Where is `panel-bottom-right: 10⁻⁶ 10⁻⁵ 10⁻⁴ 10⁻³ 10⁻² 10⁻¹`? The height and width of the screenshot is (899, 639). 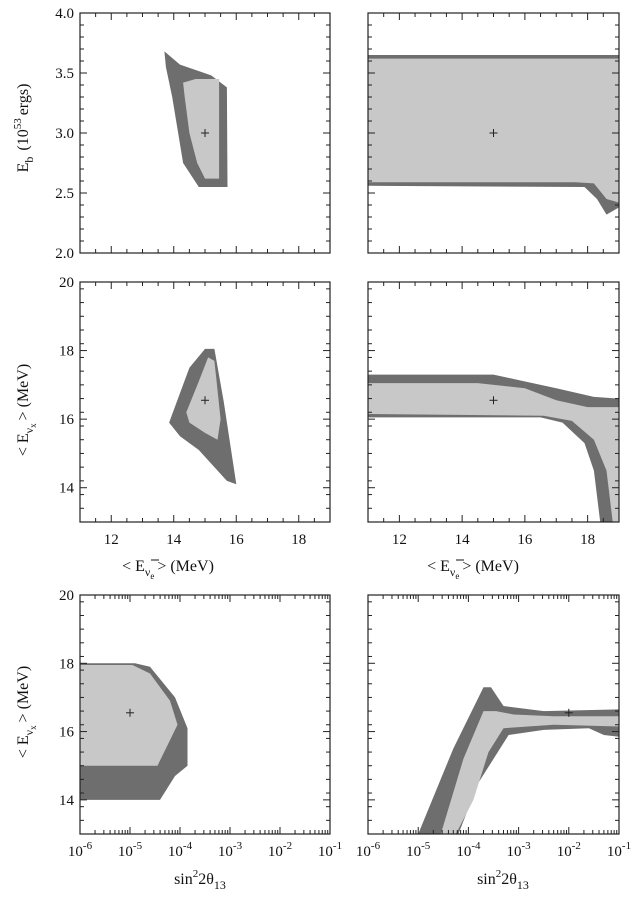
panel-bottom-right: 10⁻⁶ 10⁻⁵ 10⁻⁴ 10⁻³ 10⁻² 10⁻¹ is located at coordinates (493, 727).